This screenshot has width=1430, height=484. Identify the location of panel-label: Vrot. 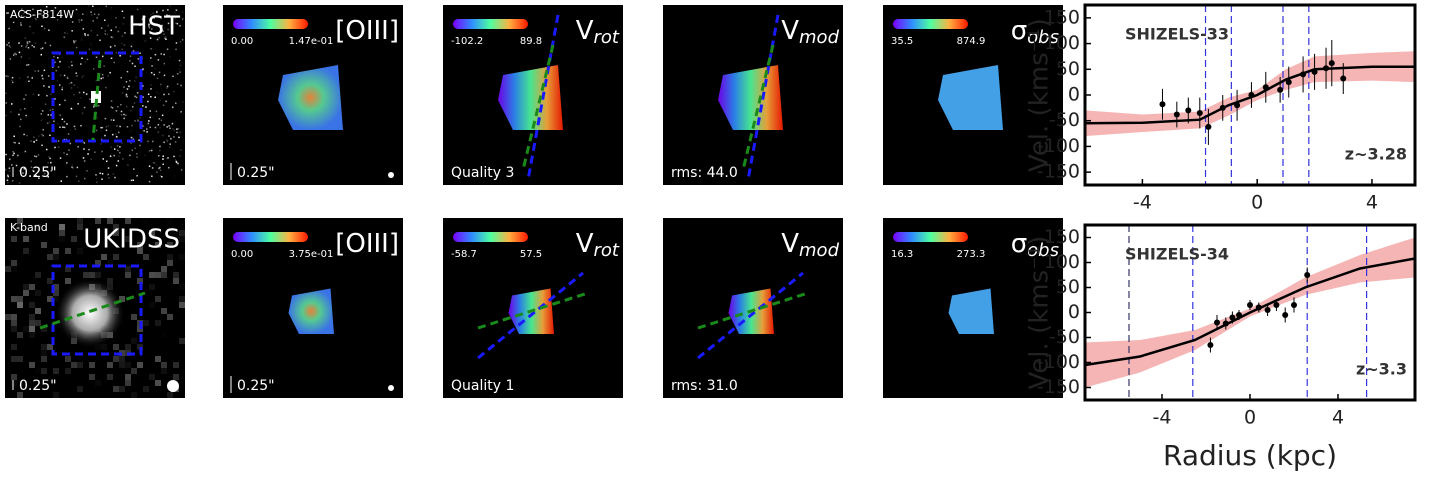
(598, 32).